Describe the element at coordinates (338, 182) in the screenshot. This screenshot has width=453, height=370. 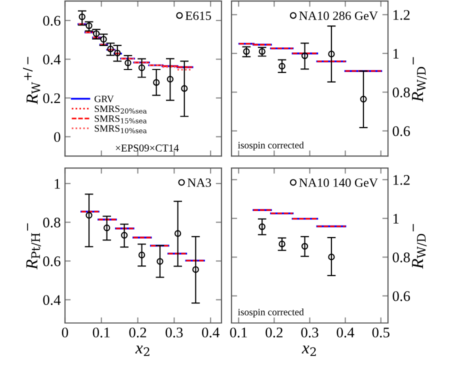
I see `text: NA10 140 GeV` at that location.